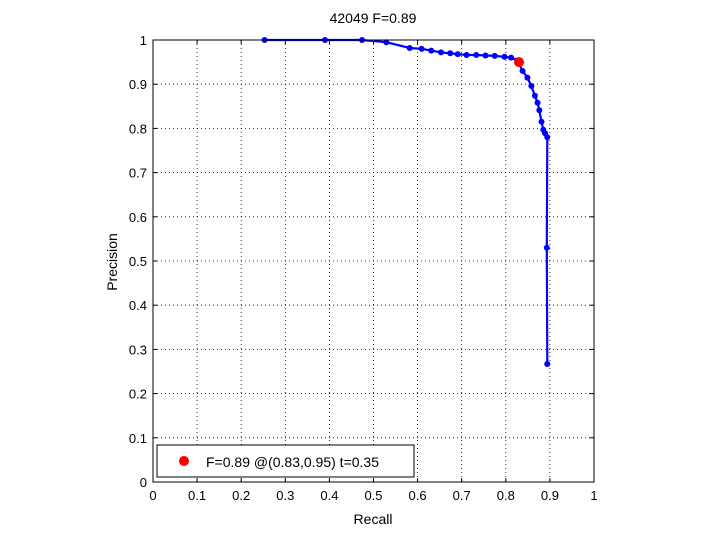 This screenshot has height=540, width=720. What do you see at coordinates (292, 462) in the screenshot?
I see `legend-label: F=0.89 @(0.83,0.95) t=0.35` at bounding box center [292, 462].